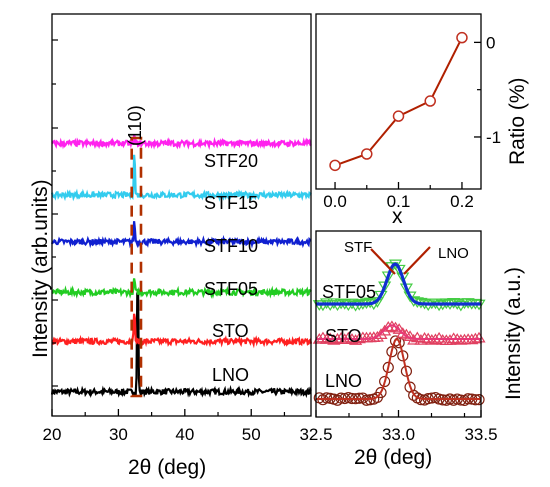  I want to click on ratio-line, so click(398, 102).